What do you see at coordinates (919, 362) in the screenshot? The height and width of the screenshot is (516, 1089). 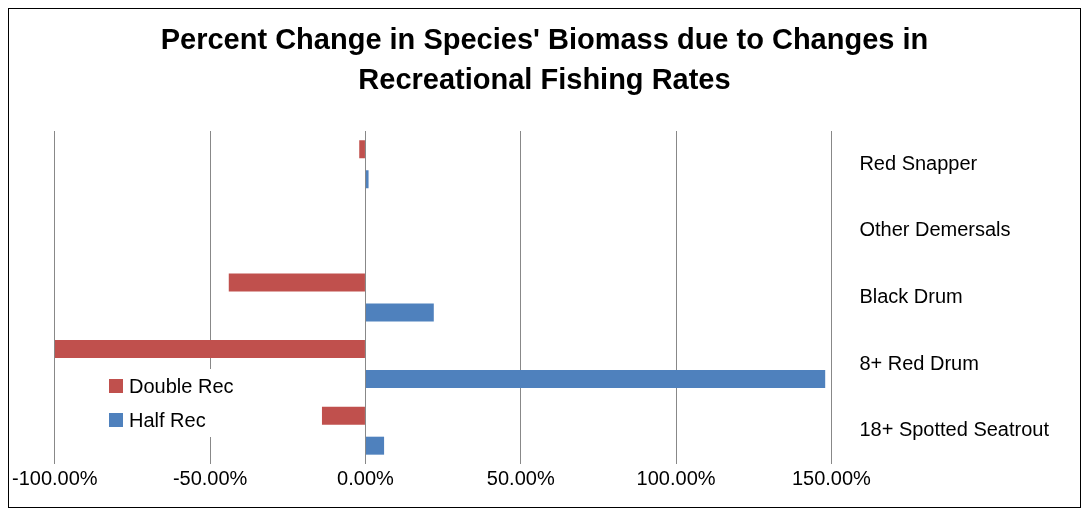 I see `y-tick-label: 8+ Red Drum` at bounding box center [919, 362].